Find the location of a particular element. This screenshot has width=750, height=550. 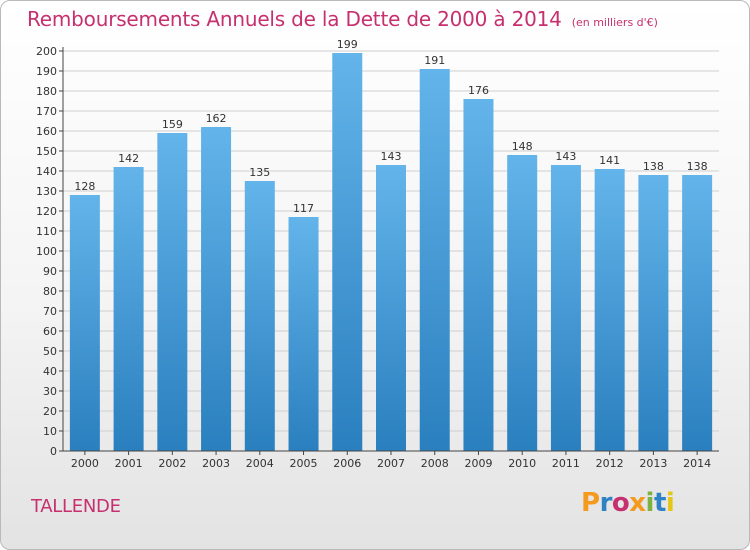

title-unit: (en milliers d'€) is located at coordinates (614, 22).